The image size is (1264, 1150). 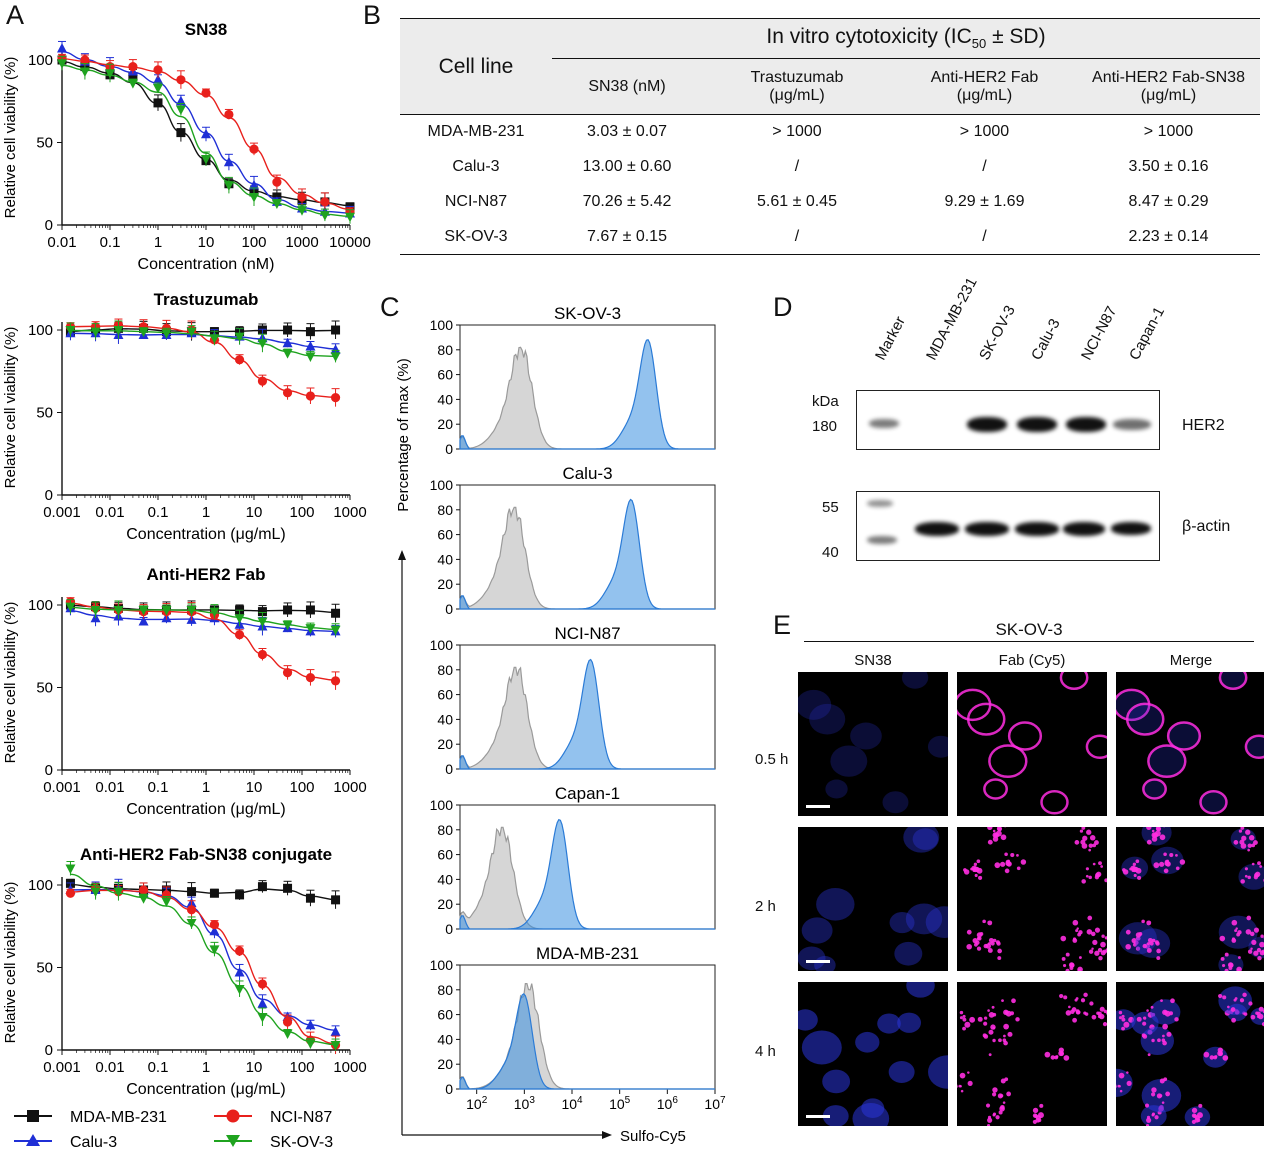 I want to click on table-cell: 8.47 ± 0.29, so click(x=1168, y=201).